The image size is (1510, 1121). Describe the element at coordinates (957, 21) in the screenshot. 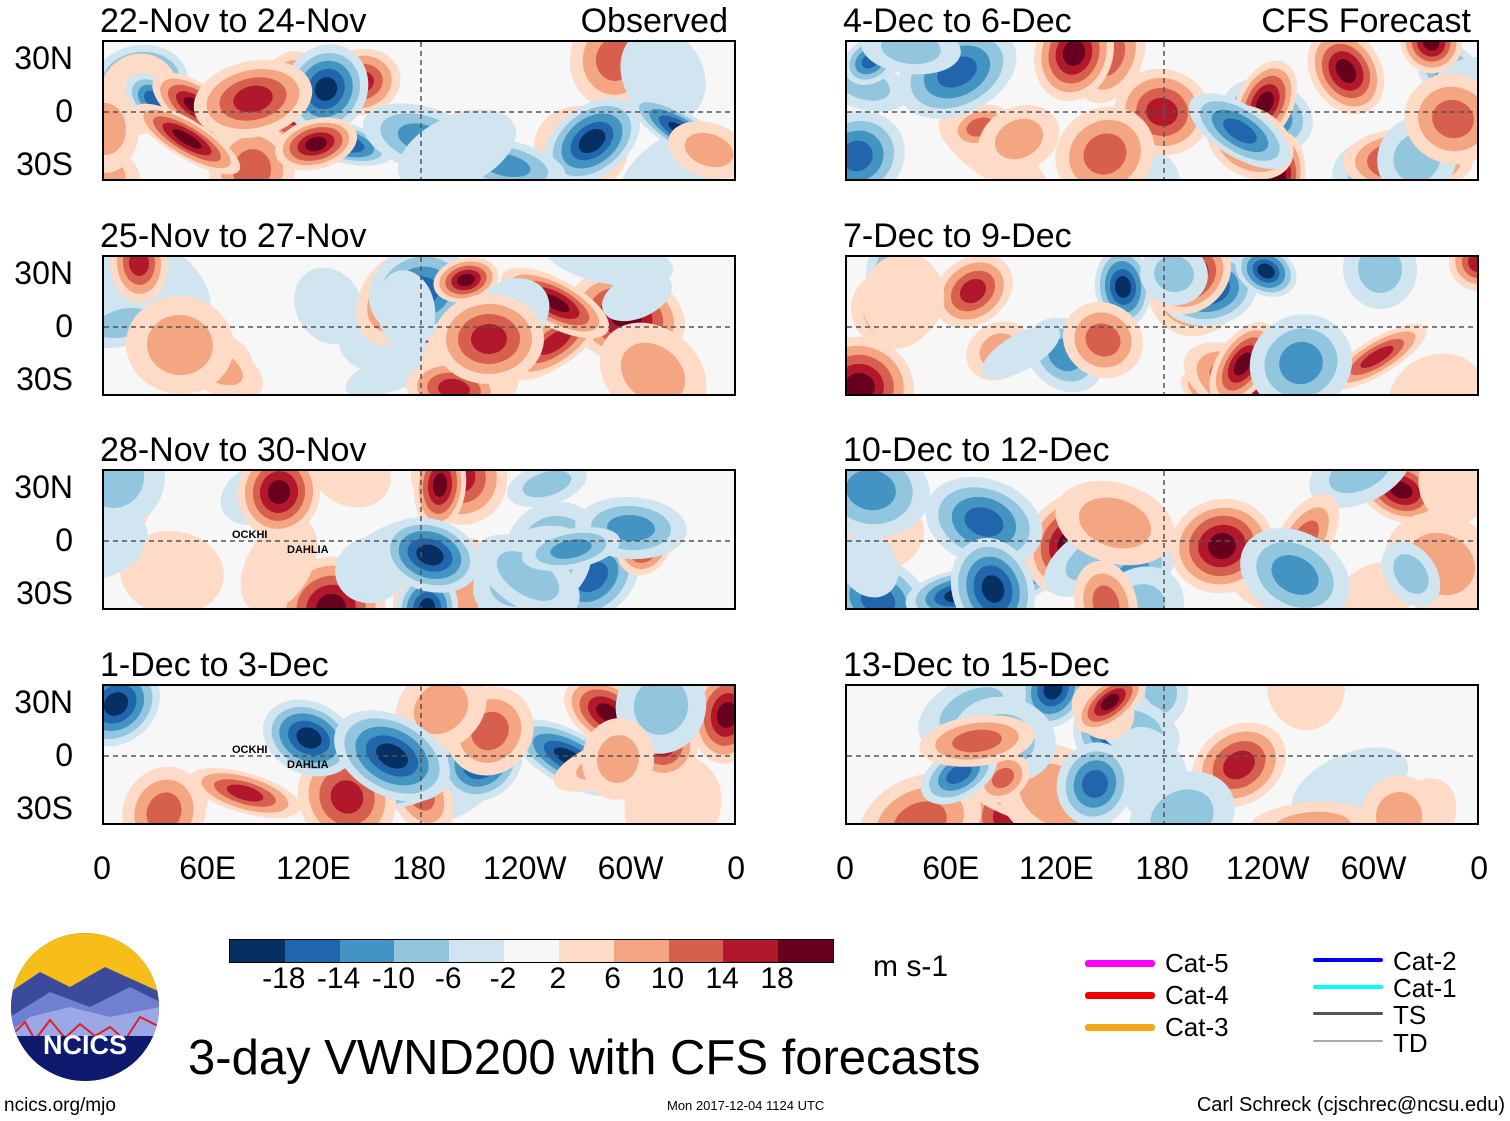

I see `panel-title: 4-Dec to 6-Dec` at that location.